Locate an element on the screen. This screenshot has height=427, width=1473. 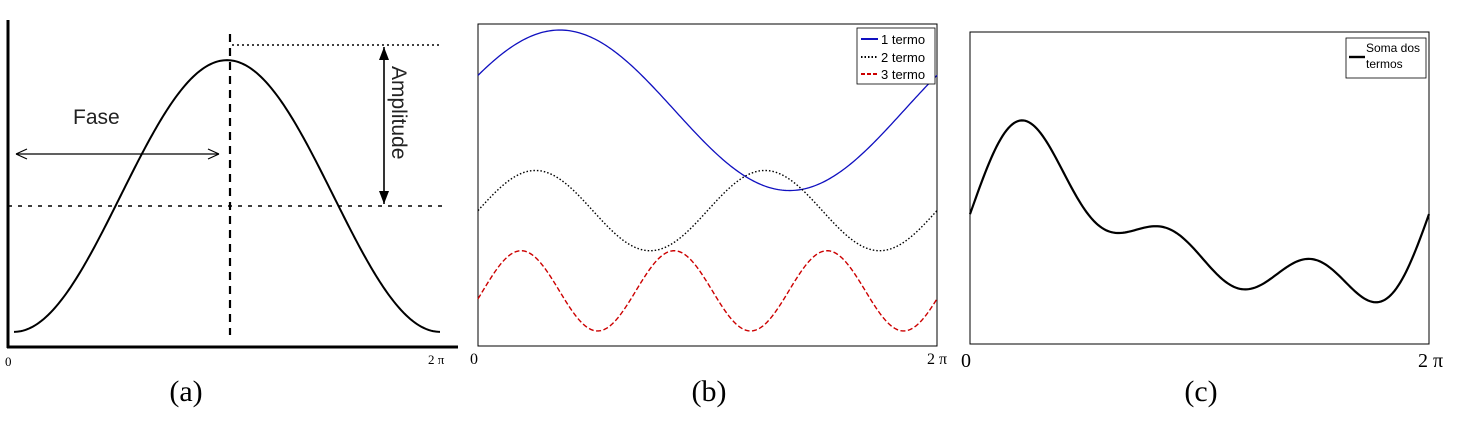
panel-b-legend-label-2: 2 termo is located at coordinates (903, 57).